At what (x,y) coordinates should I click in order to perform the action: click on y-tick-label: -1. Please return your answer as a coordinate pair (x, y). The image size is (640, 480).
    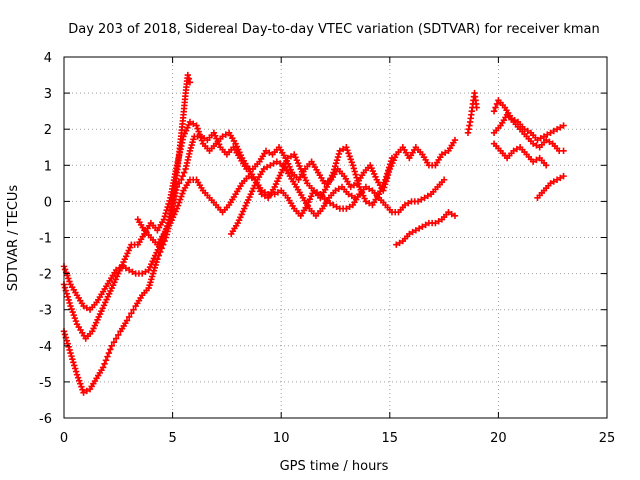
    Looking at the image, I should click on (45, 239).